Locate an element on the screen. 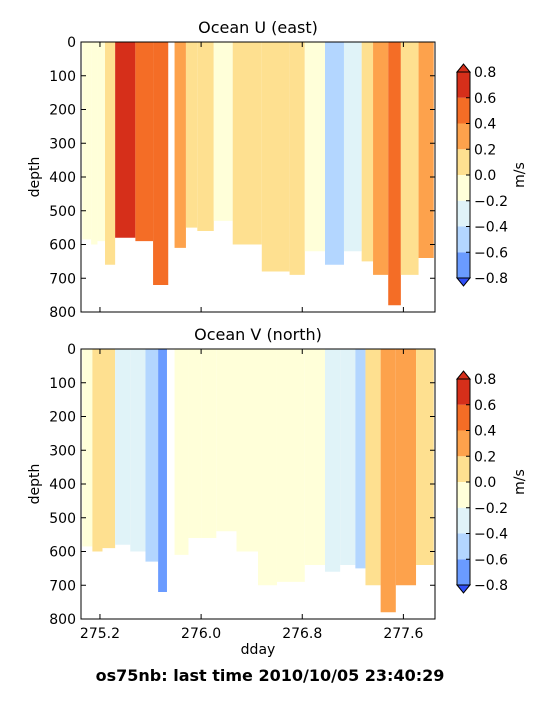 The width and height of the screenshot is (540, 720). chart-title: Ocean V (north) is located at coordinates (258, 334).